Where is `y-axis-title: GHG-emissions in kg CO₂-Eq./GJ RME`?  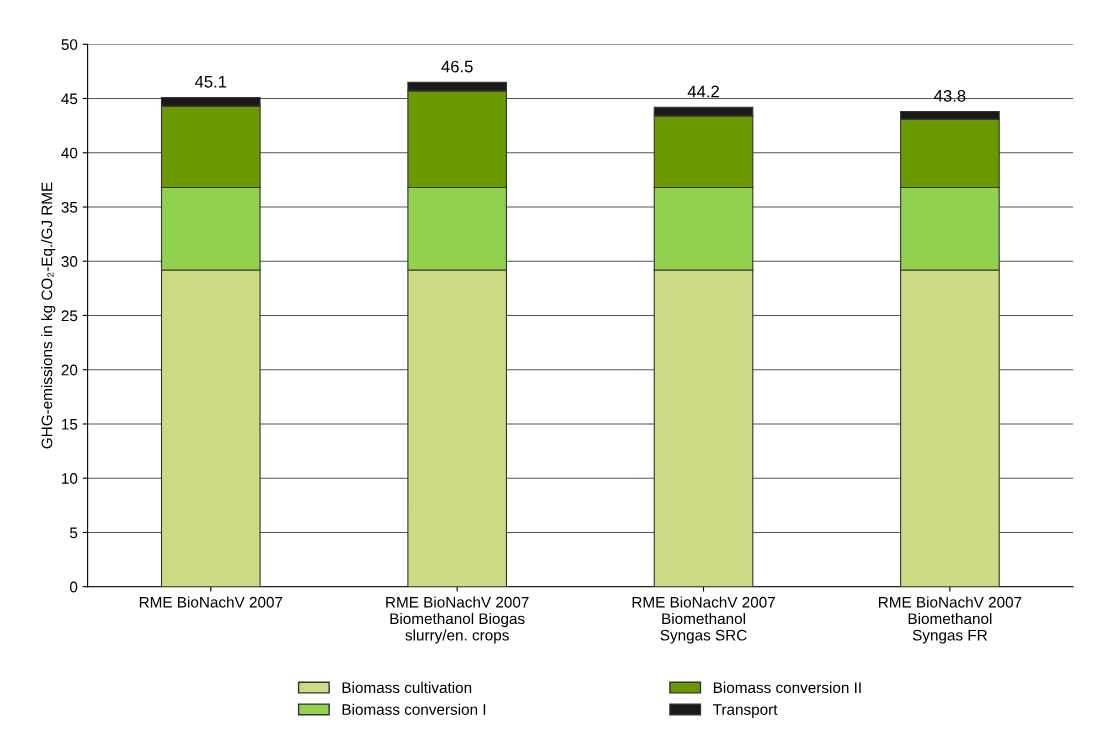
y-axis-title: GHG-emissions in kg CO₂-Eq./GJ RME is located at coordinates (48, 315).